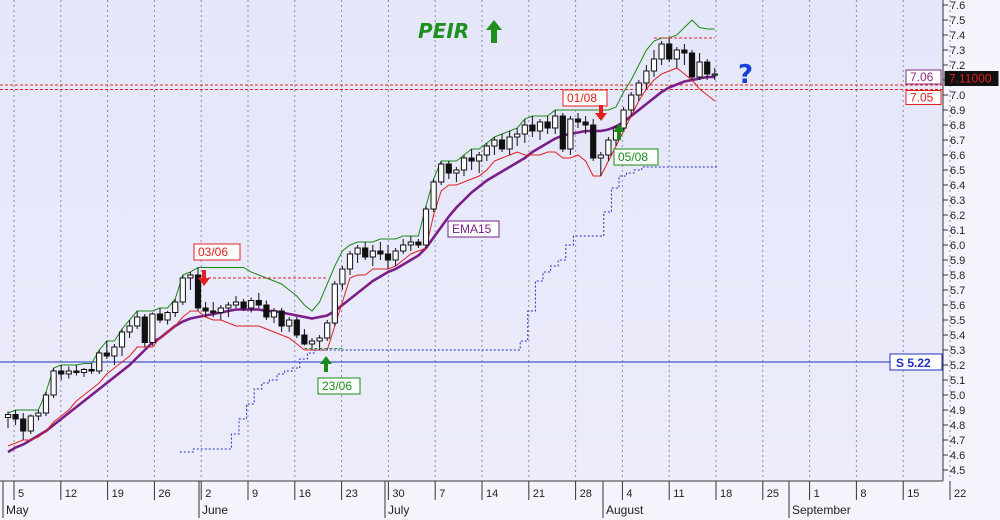 Image resolution: width=1000 pixels, height=520 pixels. I want to click on y-tick-label: 6.7, so click(957, 141).